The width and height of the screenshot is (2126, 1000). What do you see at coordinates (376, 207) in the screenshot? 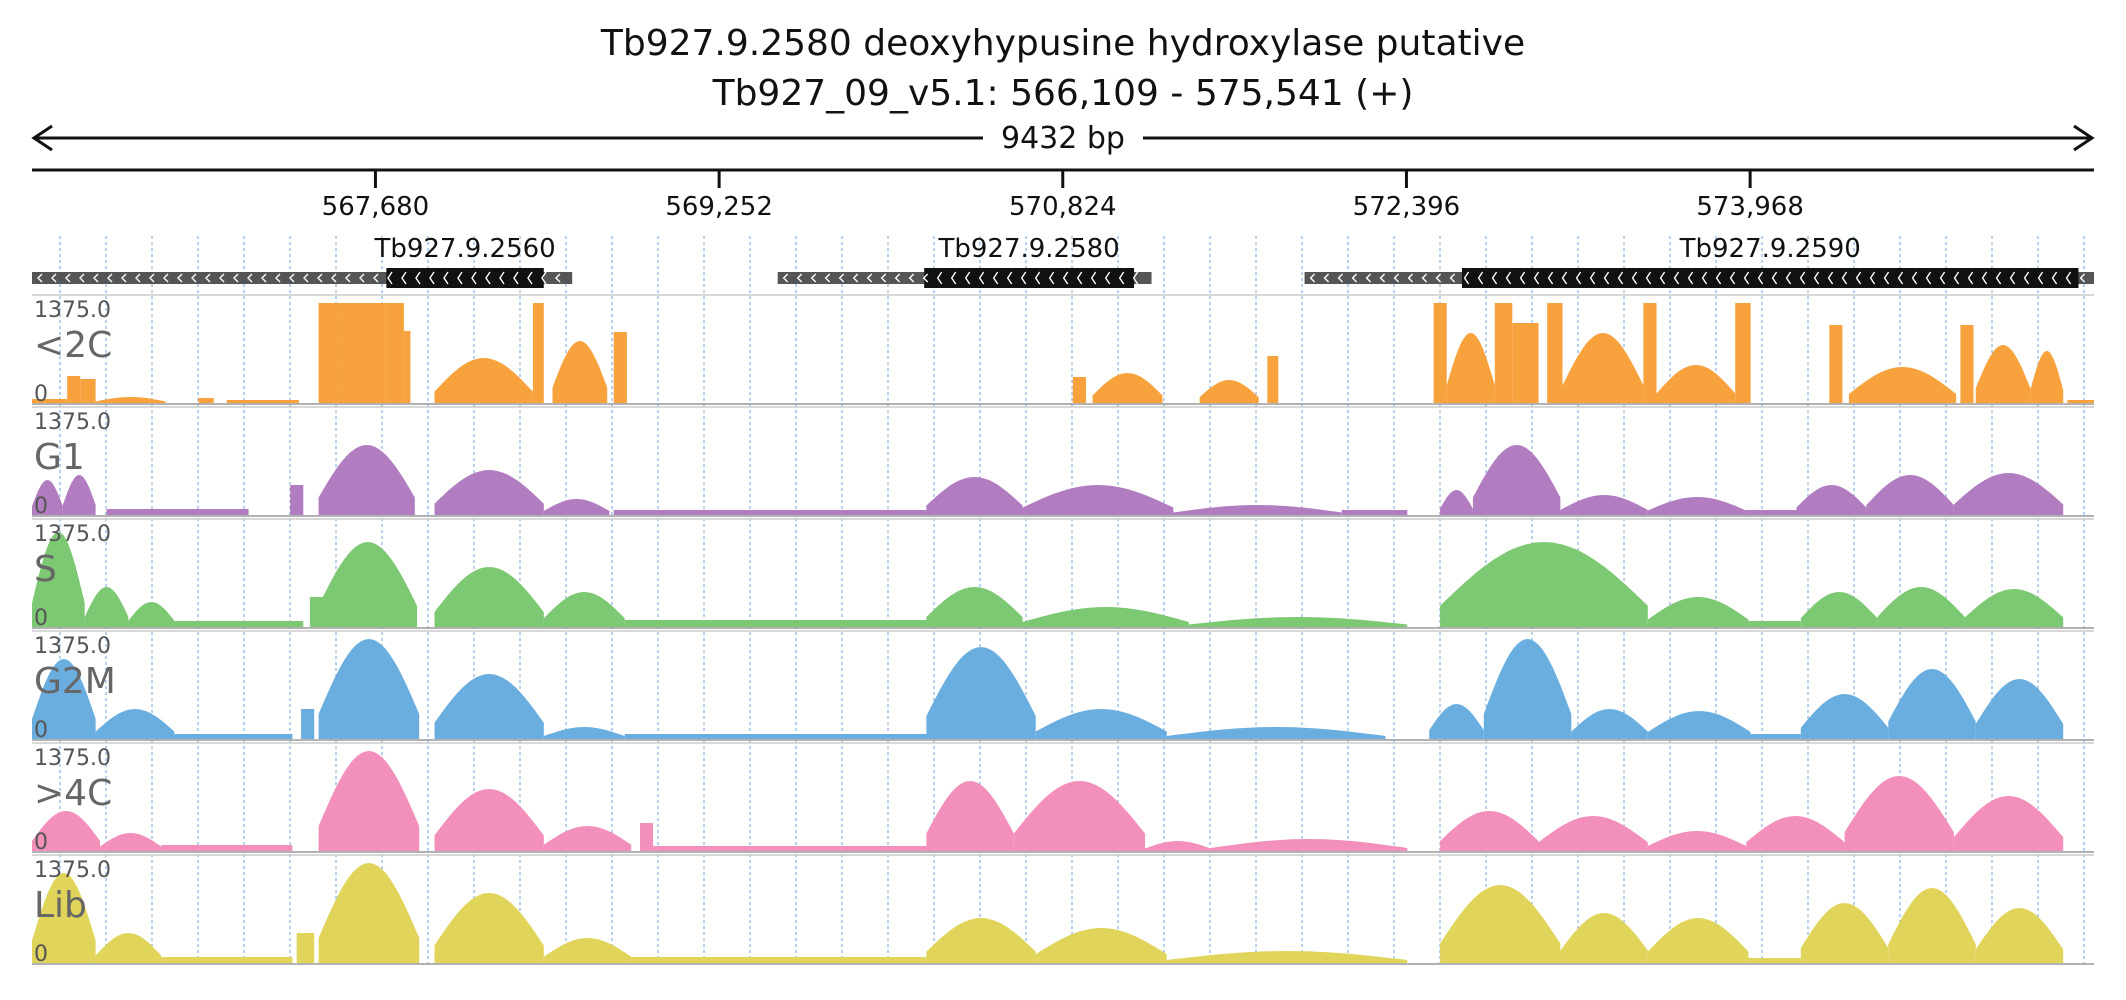
I see `ruler-tick-label: 567,680` at bounding box center [376, 207].